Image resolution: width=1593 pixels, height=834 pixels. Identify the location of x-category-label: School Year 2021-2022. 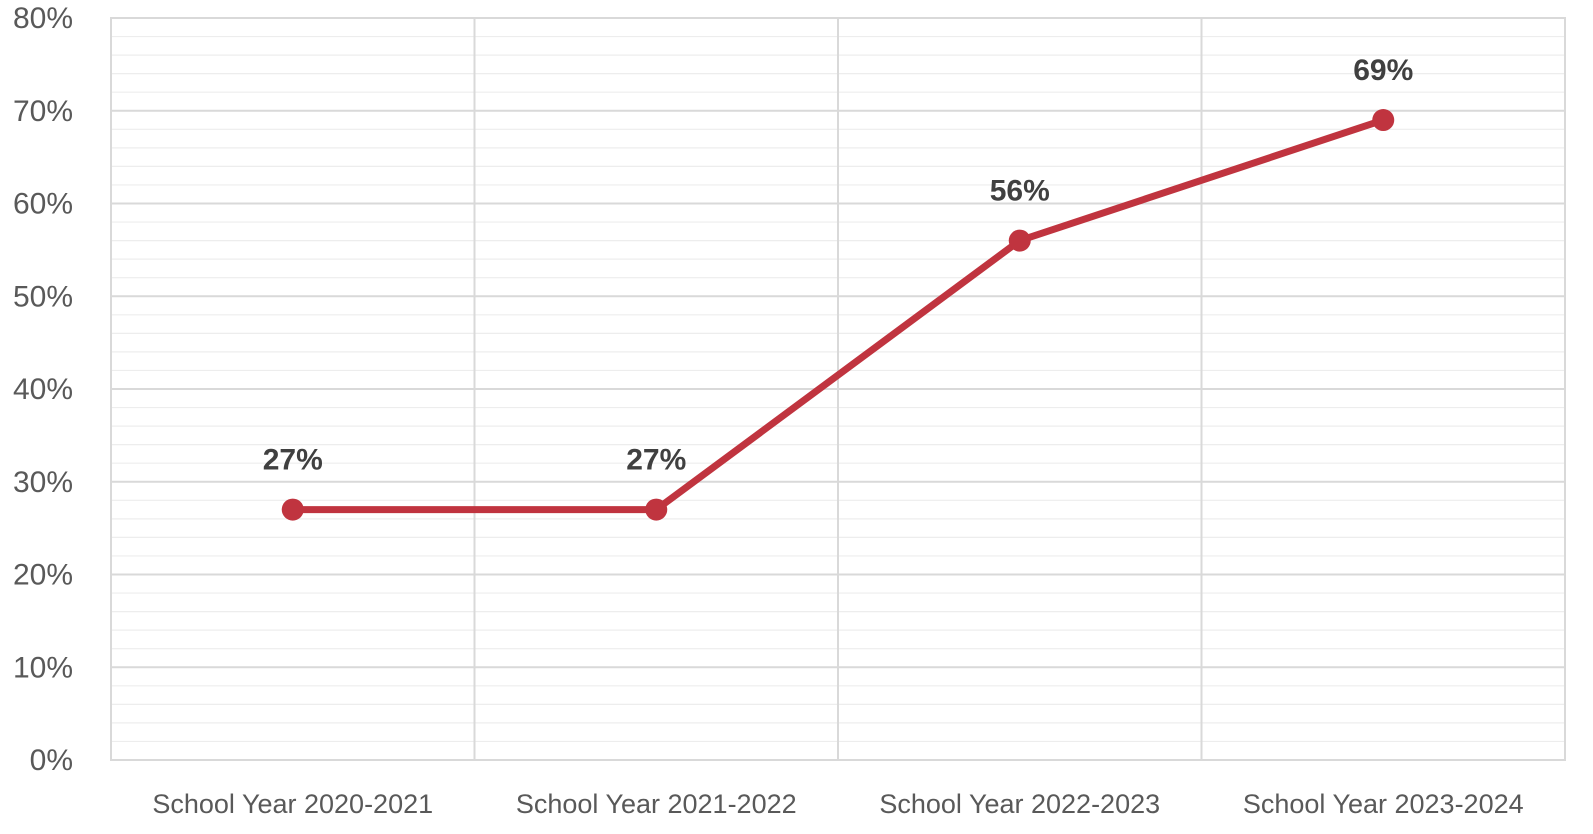
(656, 804).